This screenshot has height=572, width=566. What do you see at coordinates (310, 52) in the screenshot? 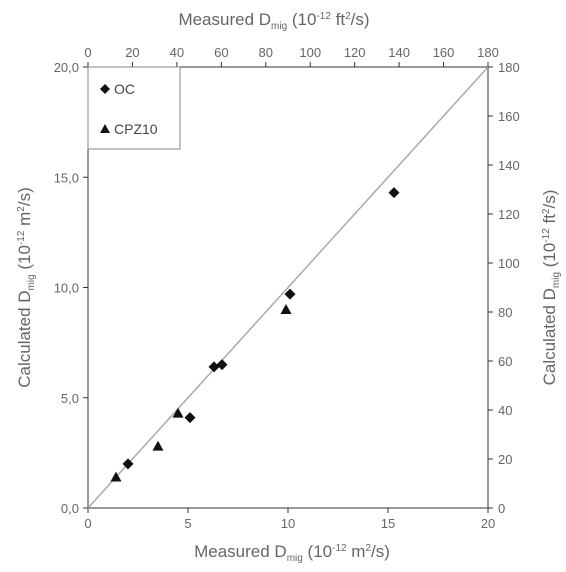
I see `x-top-tick-label: 100` at bounding box center [310, 52].